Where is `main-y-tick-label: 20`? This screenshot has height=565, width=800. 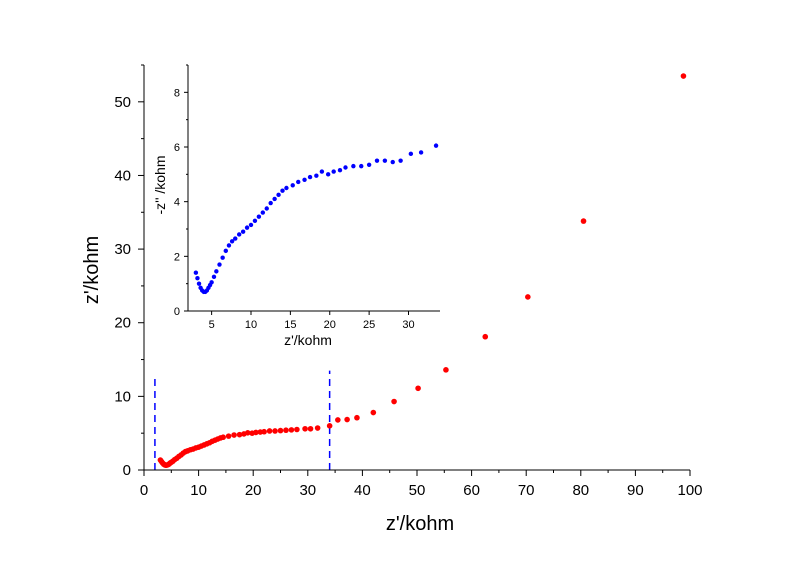
main-y-tick-label: 20 is located at coordinates (122, 323).